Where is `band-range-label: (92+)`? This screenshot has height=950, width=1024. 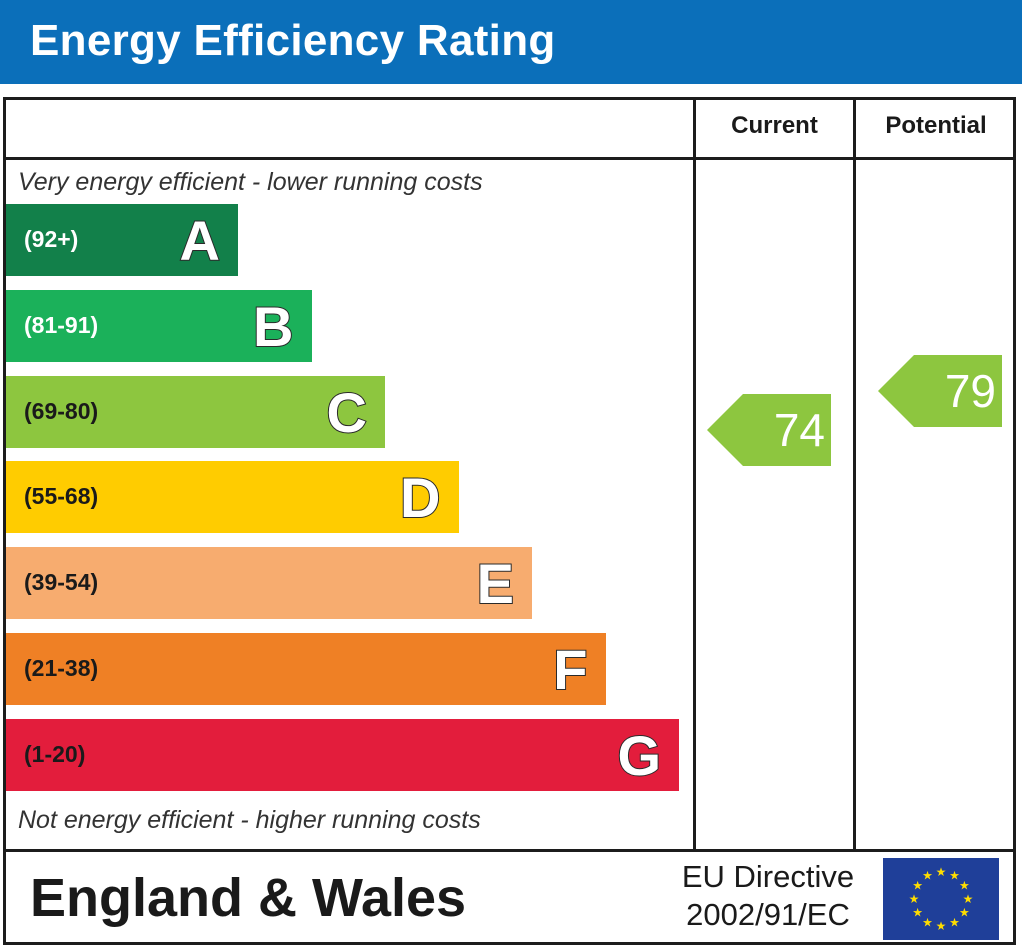 band-range-label: (92+) is located at coordinates (51, 239).